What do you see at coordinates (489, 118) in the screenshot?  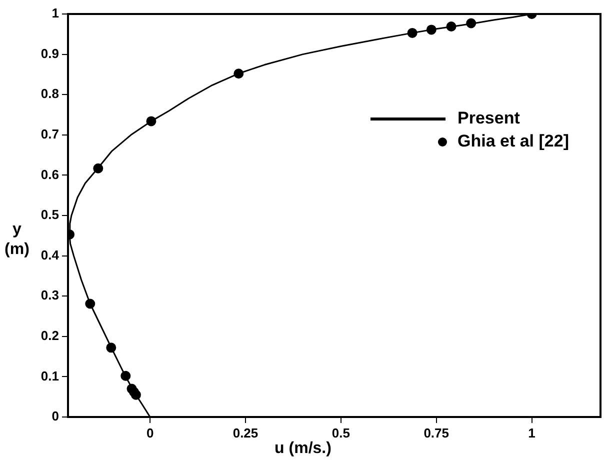 I see `legend-label: Present` at bounding box center [489, 118].